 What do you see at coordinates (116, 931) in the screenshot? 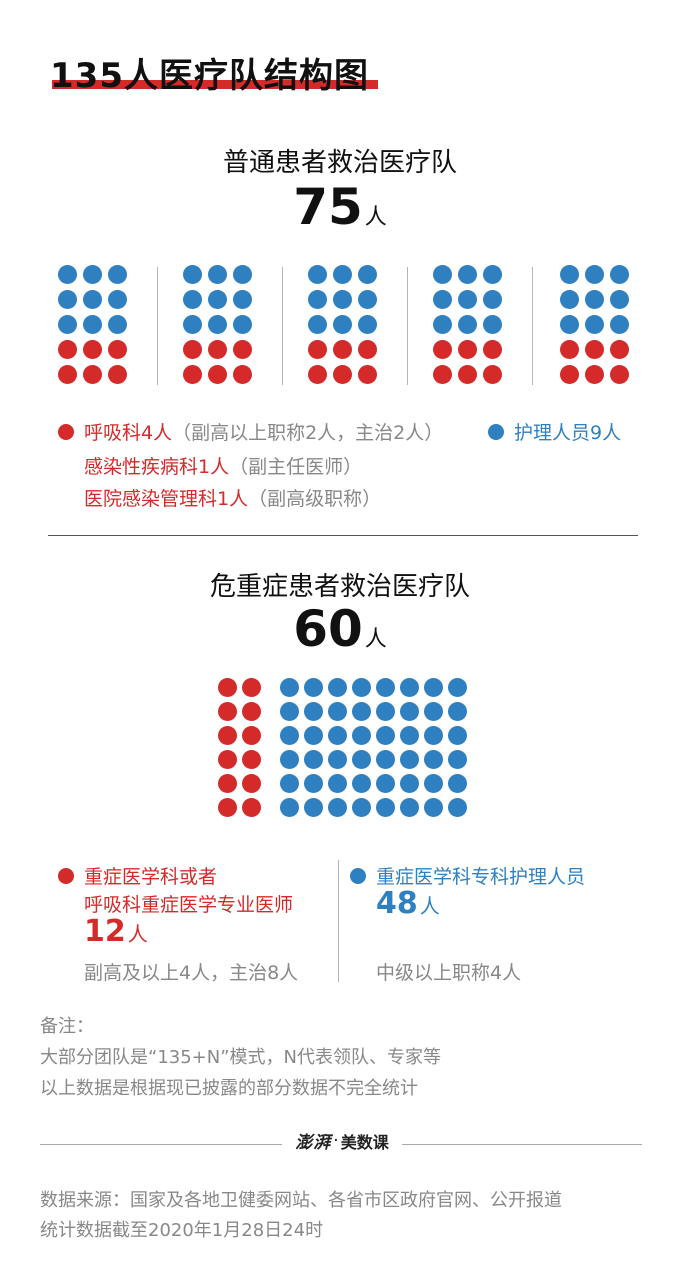
I see `critical-doctor-count: 12 人` at bounding box center [116, 931].